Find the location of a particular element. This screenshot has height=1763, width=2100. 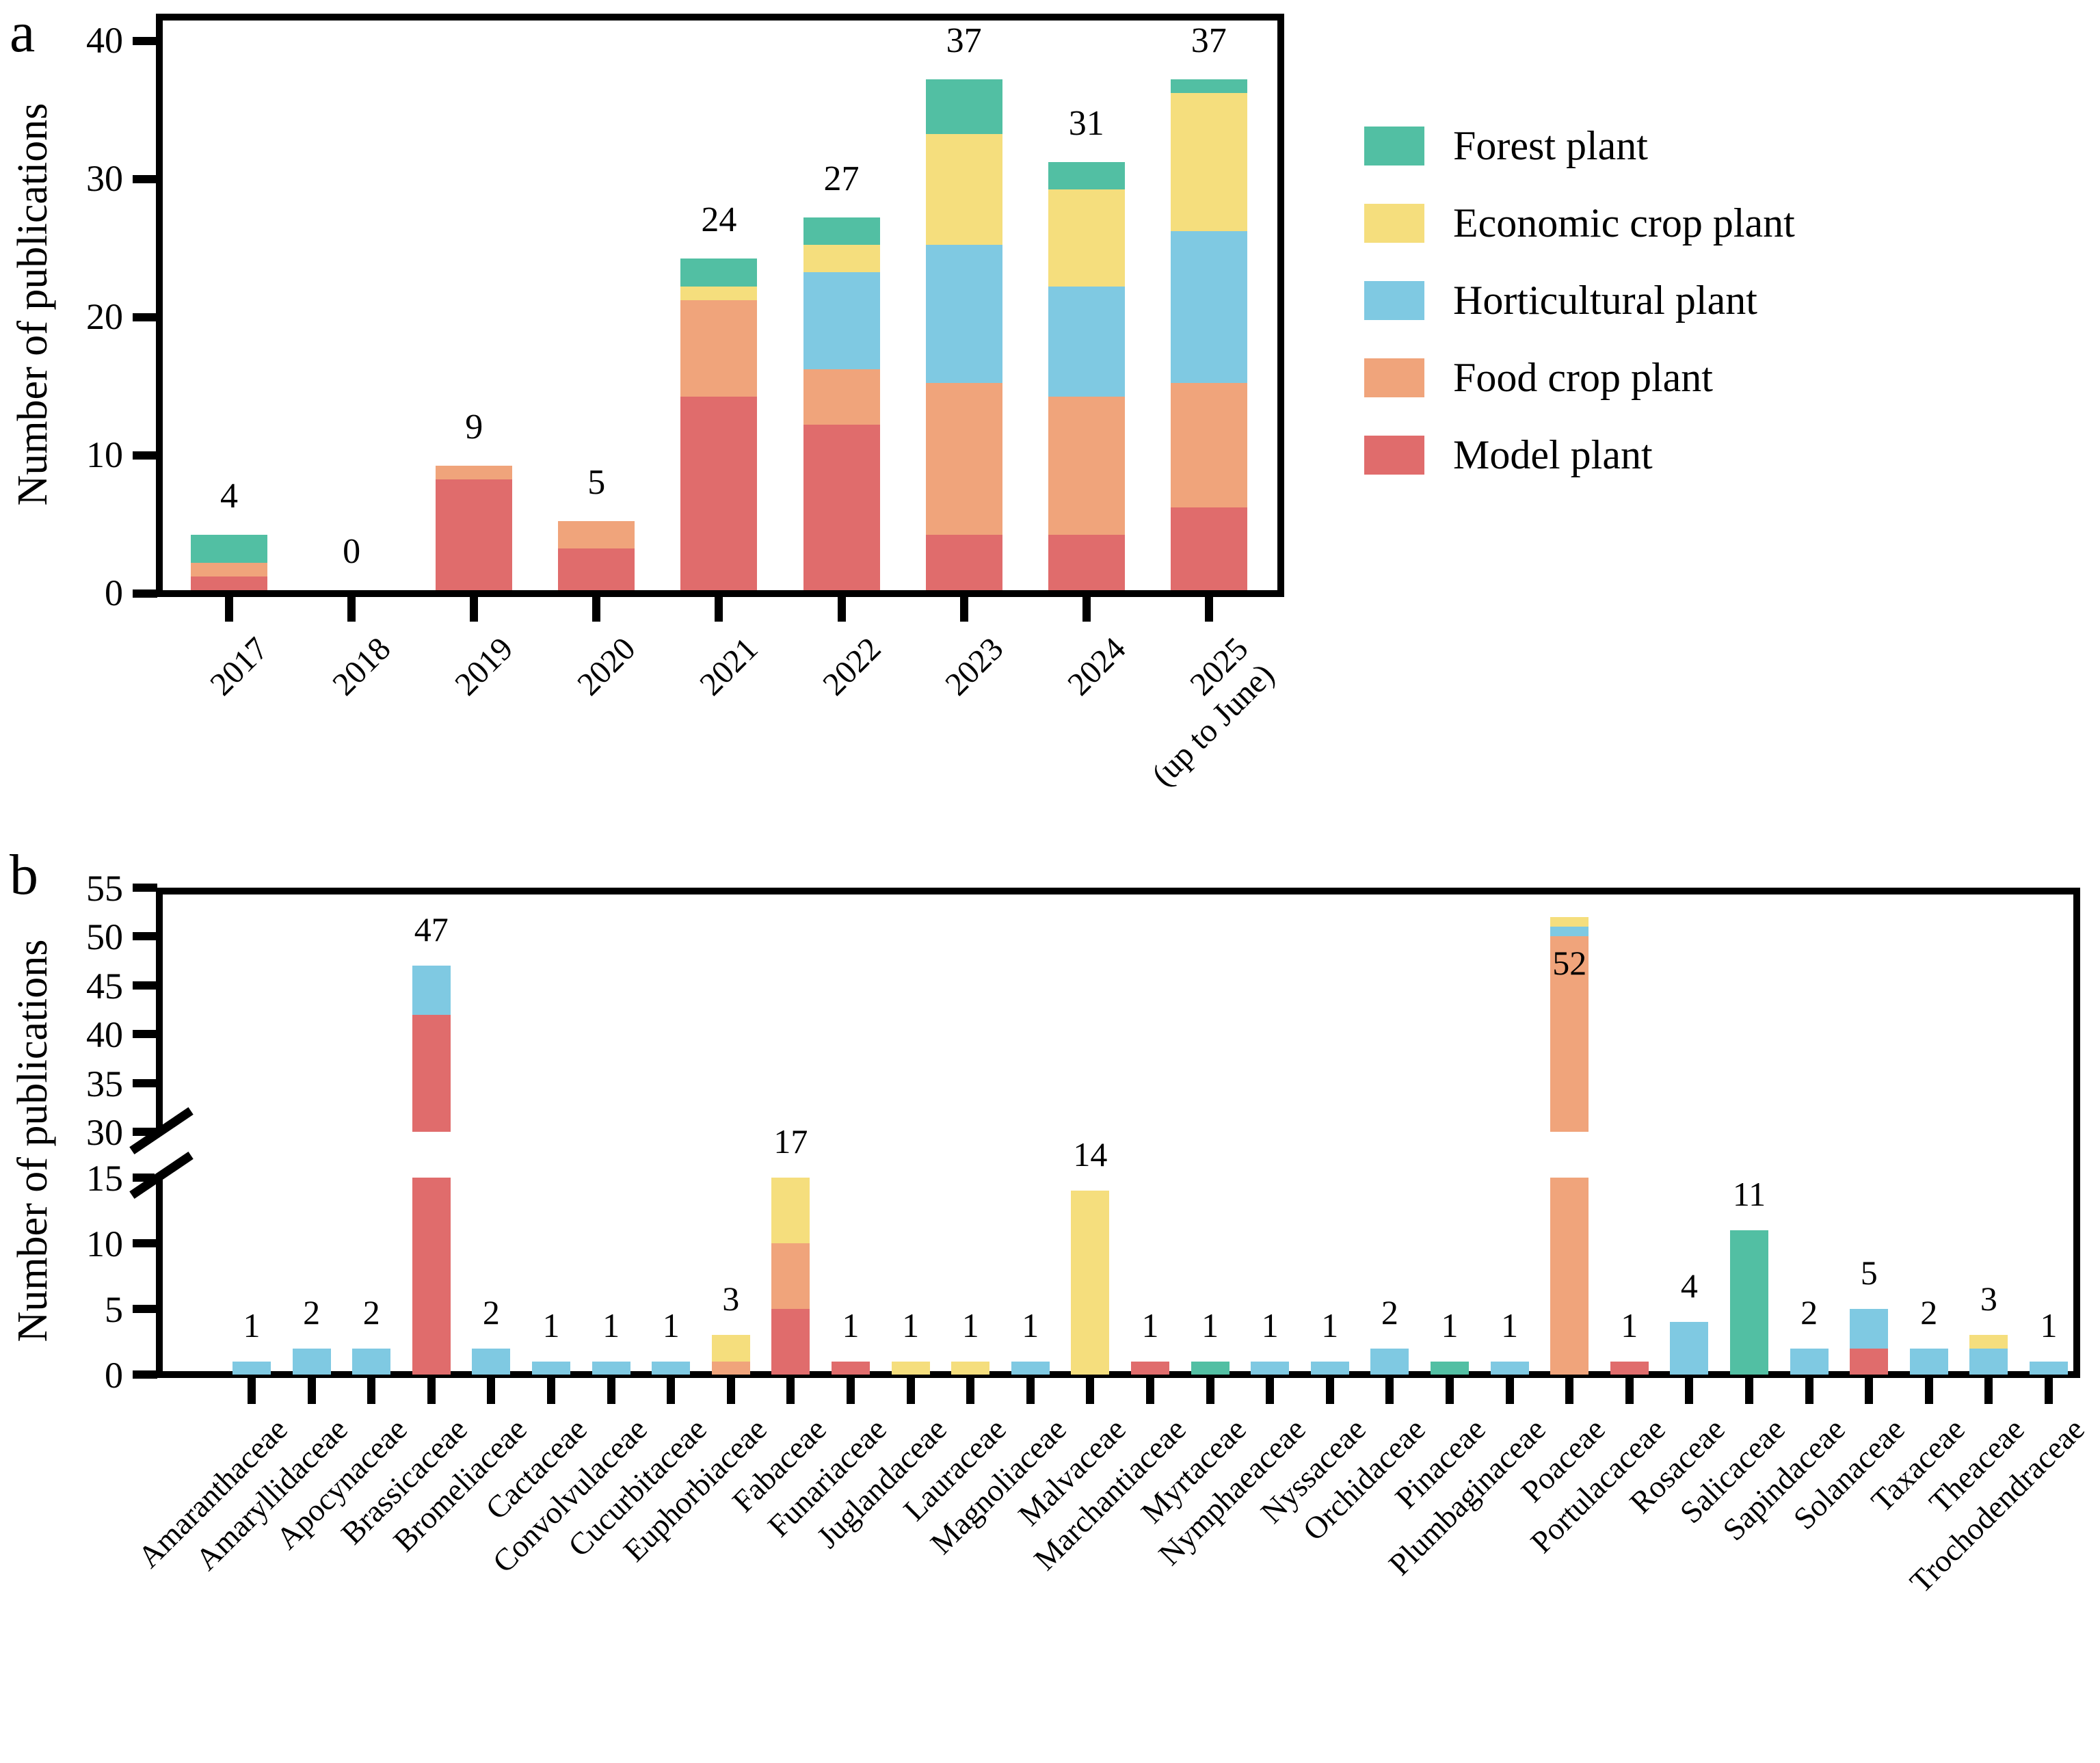

panel-a-bar-2017-food-segment is located at coordinates (229, 569).